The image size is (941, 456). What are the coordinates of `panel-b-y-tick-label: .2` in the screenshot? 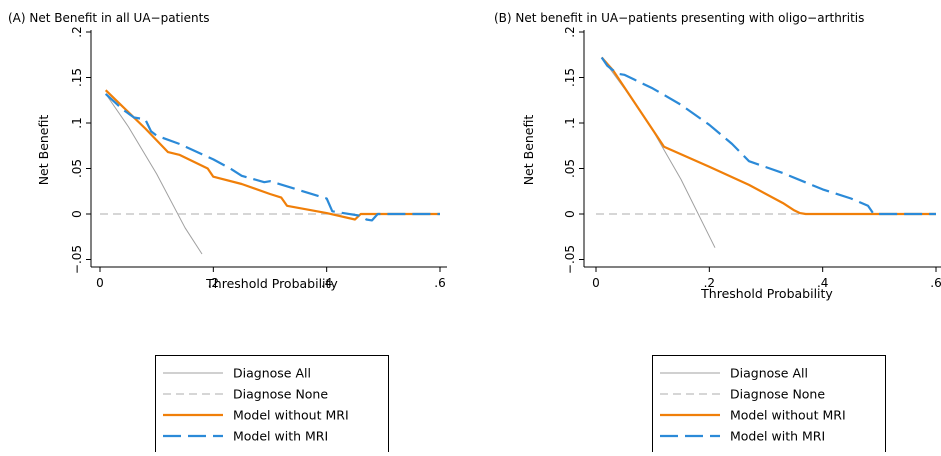 It's located at (570, 31).